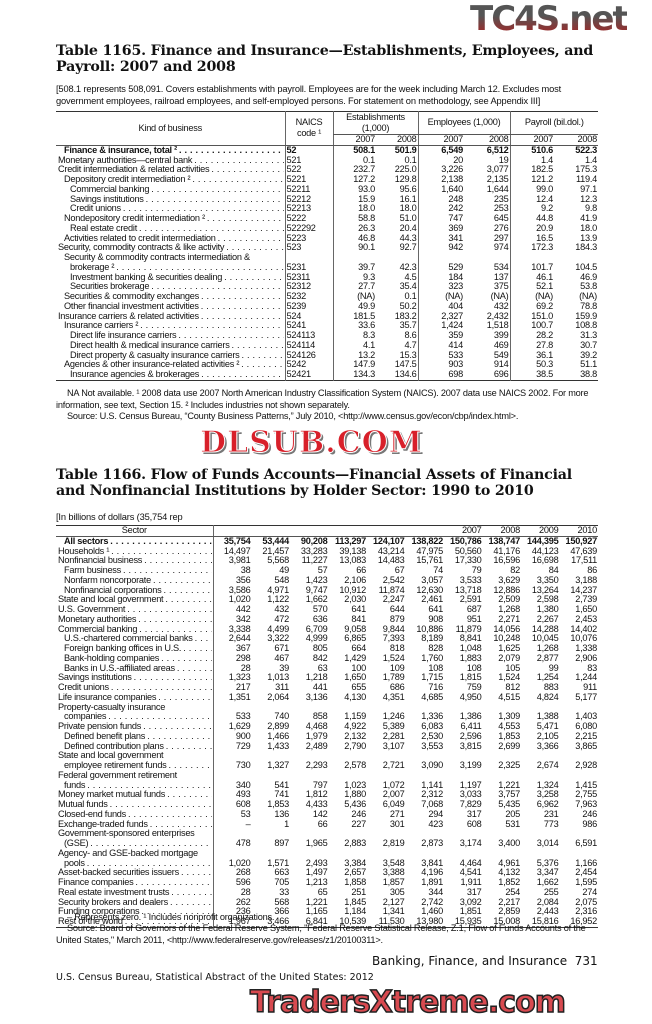  What do you see at coordinates (509, 619) in the screenshot?
I see `cell-value: 2,271` at bounding box center [509, 619].